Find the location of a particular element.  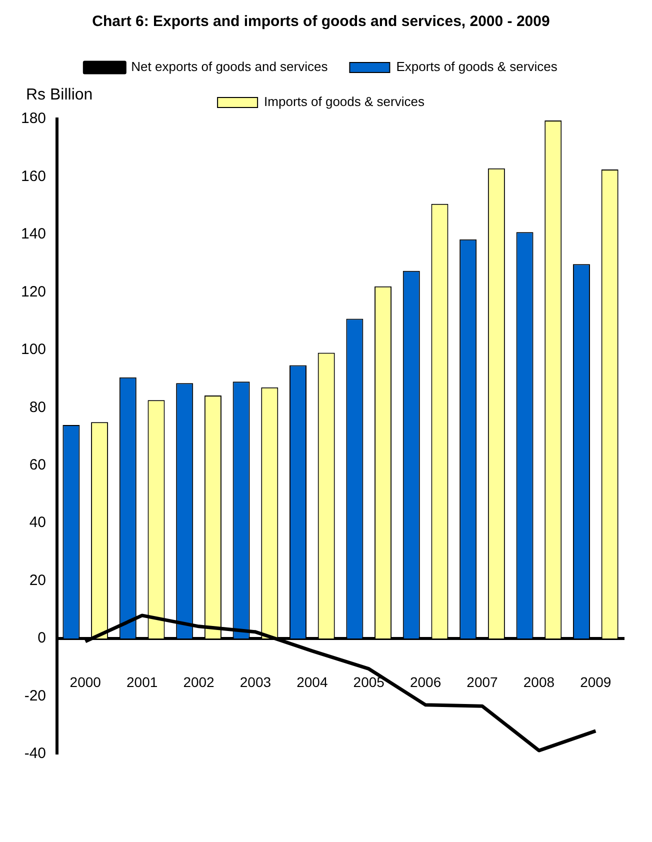

x-tick-label: 2006 is located at coordinates (426, 682).